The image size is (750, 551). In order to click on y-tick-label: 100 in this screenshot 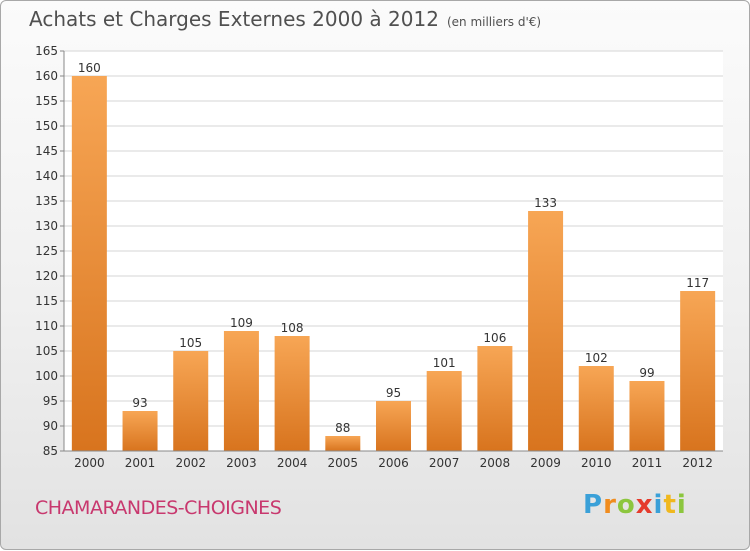, I will do `click(46, 376)`.